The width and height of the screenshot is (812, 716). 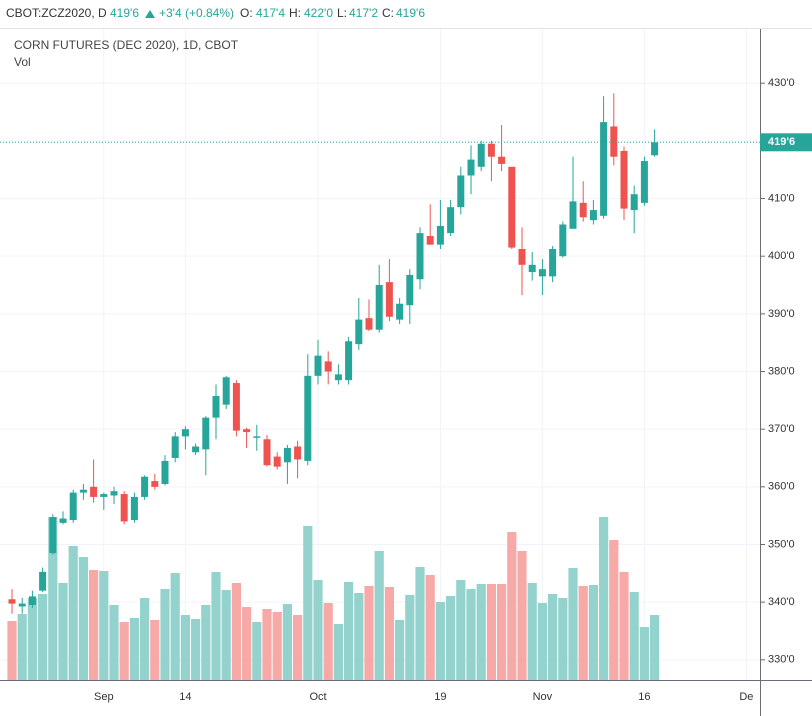 I want to click on ohlc-label: H:, so click(x=295, y=13).